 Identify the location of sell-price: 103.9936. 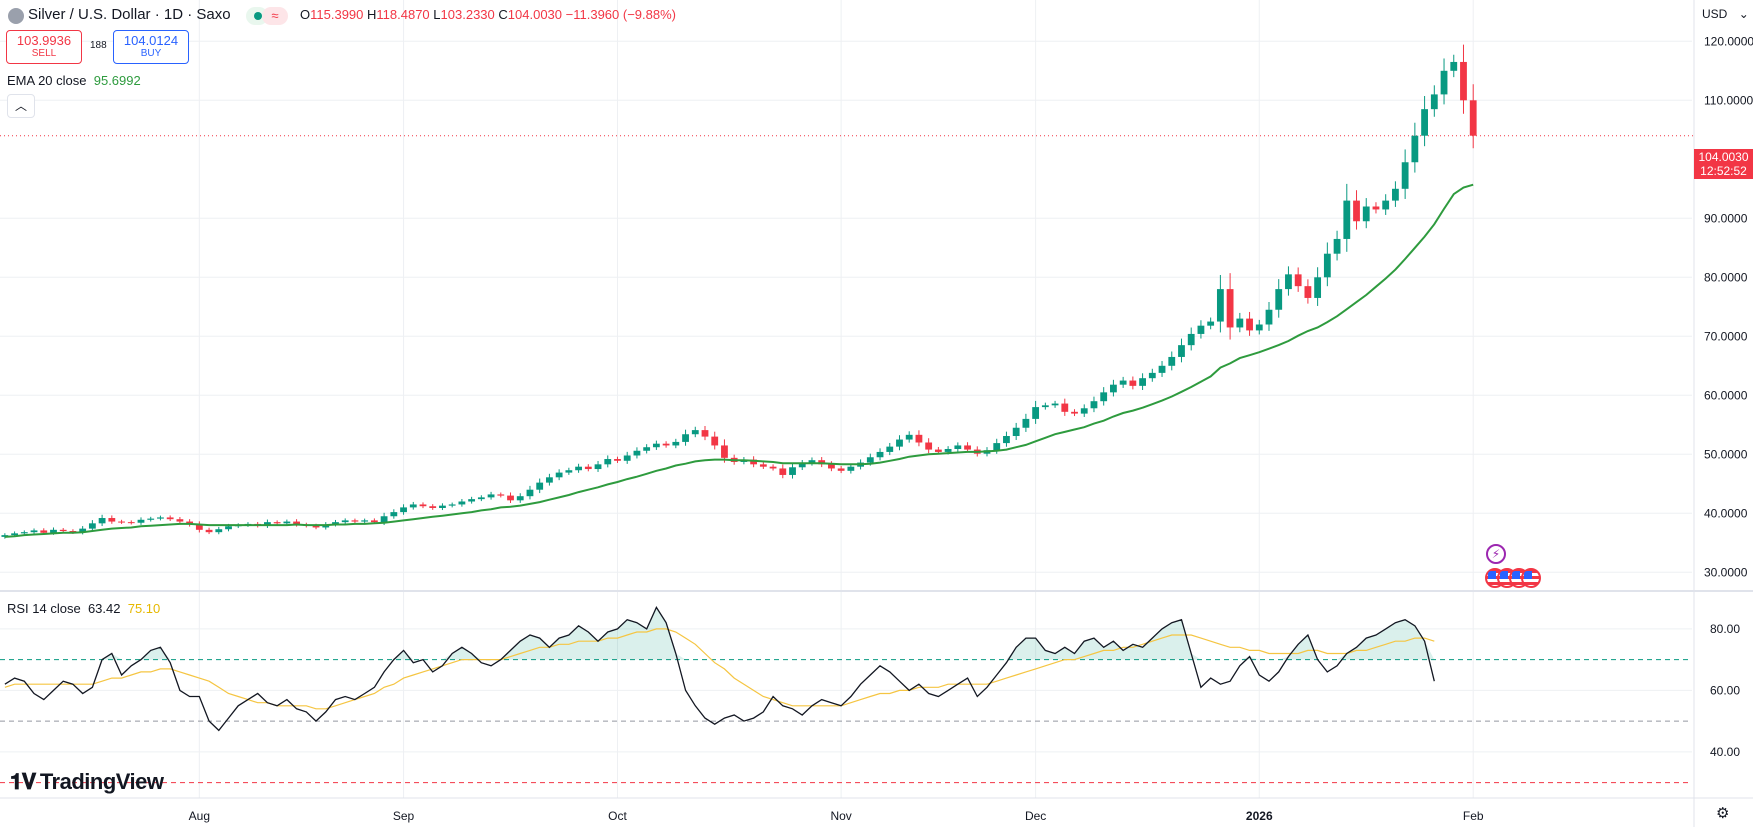
(44, 40).